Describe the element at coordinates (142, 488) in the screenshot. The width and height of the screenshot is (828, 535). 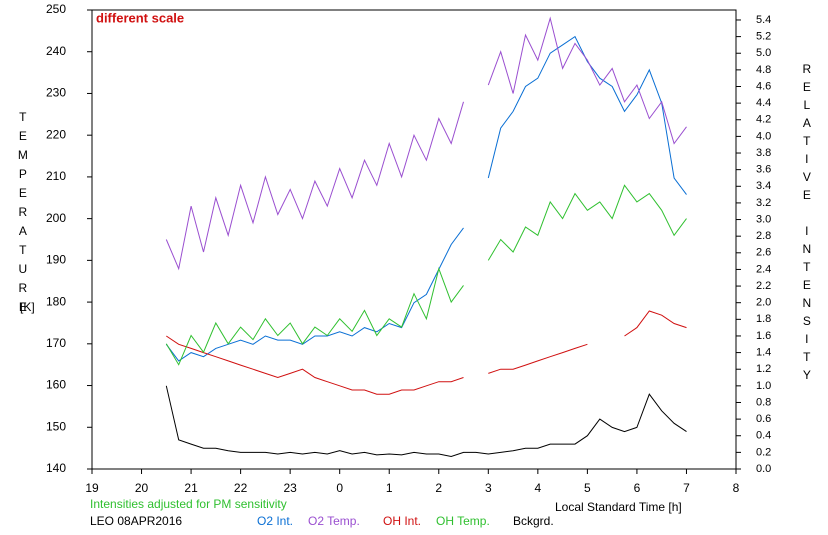
I see `x-tick-label: 20` at that location.